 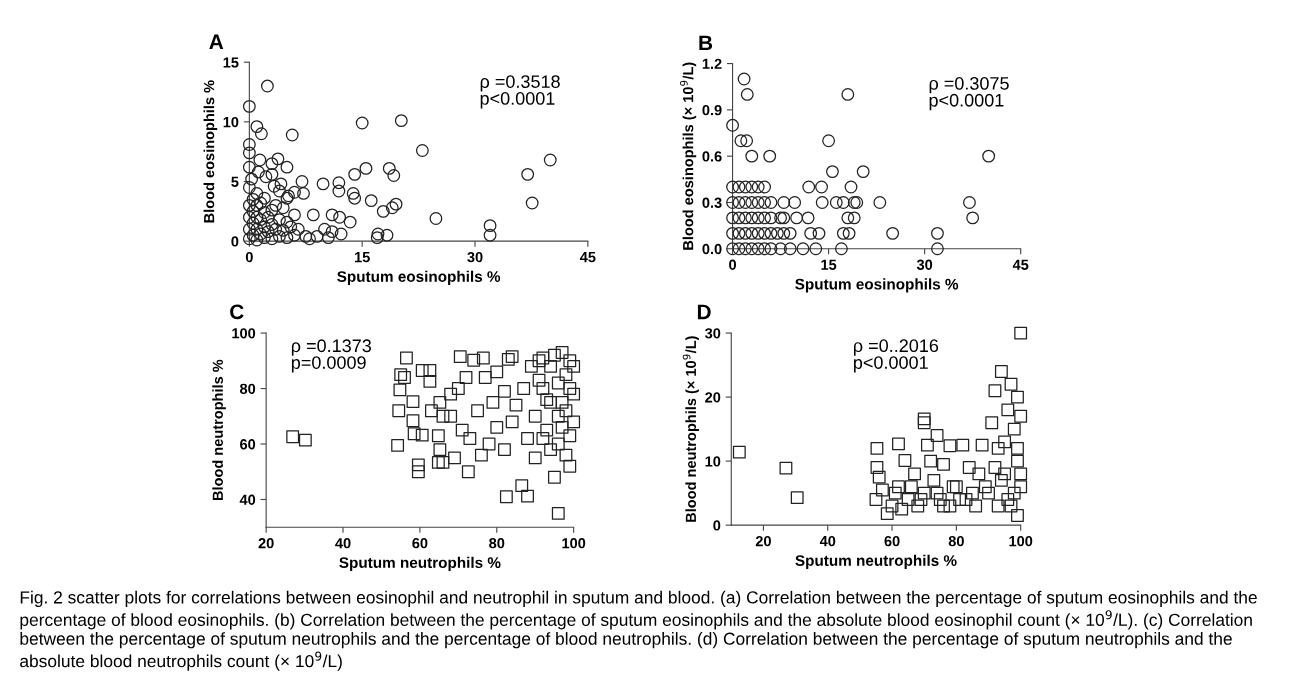 I want to click on y-tick-label: 1.2, so click(x=712, y=63).